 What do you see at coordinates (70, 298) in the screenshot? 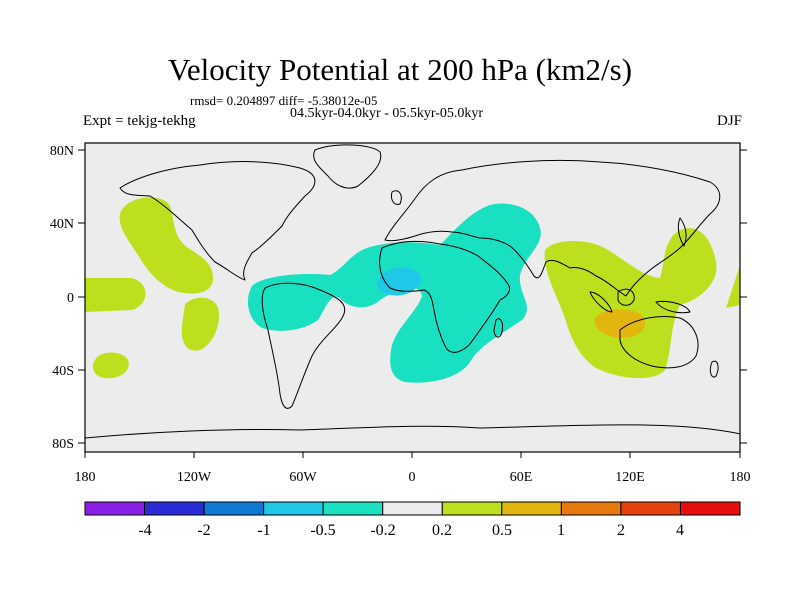
I see `lat-label: 0` at bounding box center [70, 298].